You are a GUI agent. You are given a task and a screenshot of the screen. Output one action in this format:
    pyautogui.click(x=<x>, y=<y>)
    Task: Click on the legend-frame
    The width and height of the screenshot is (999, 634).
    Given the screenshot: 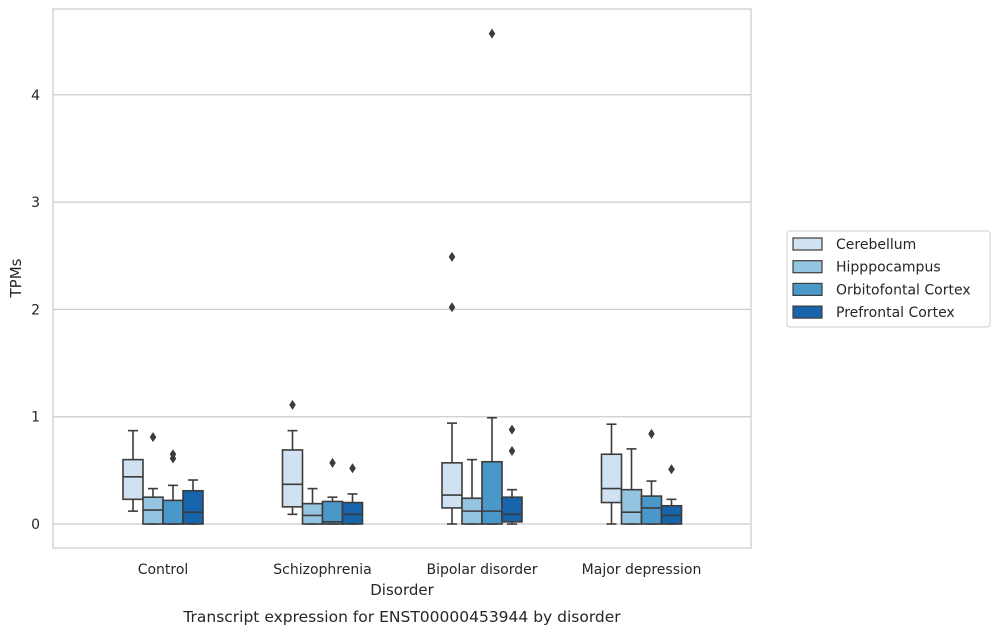 What is the action you would take?
    pyautogui.click(x=888, y=279)
    